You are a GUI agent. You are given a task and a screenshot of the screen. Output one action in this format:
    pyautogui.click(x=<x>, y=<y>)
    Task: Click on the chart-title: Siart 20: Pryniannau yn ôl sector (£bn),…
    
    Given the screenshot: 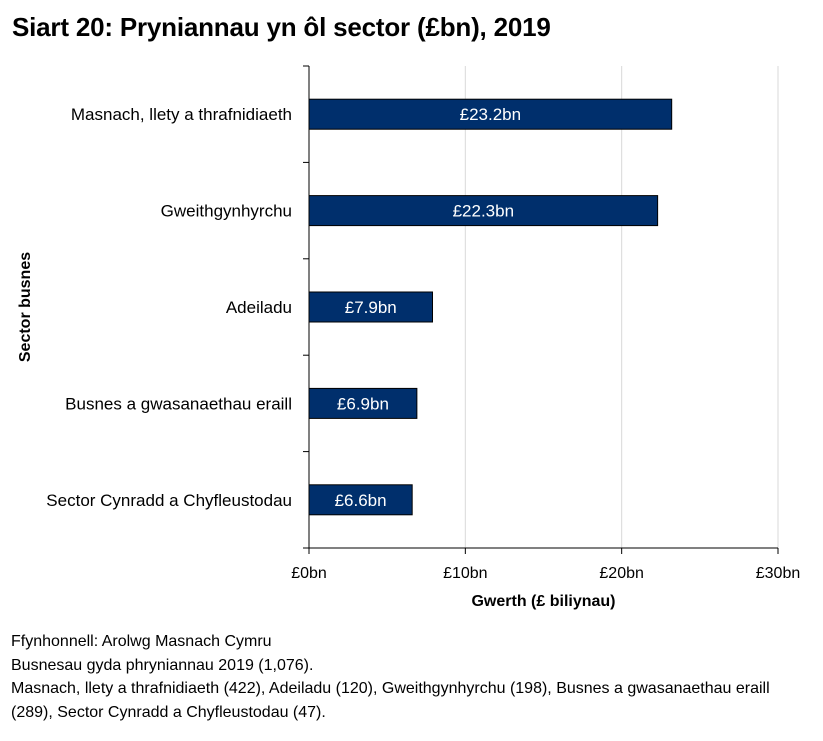 What is the action you would take?
    pyautogui.click(x=281, y=27)
    